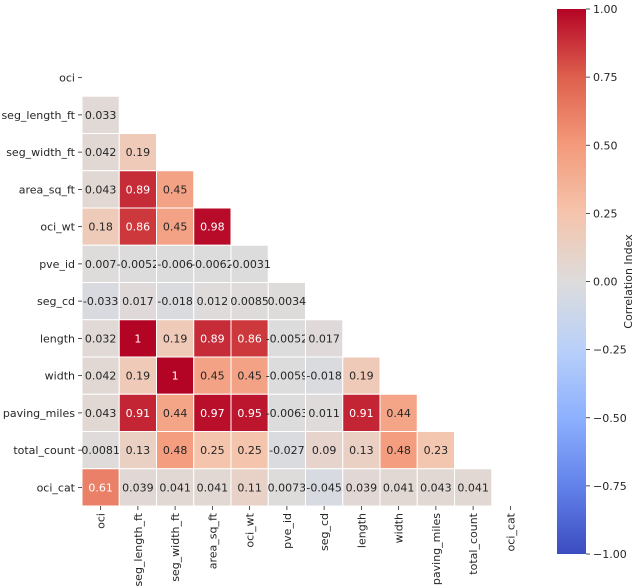 The height and width of the screenshot is (587, 641). I want to click on x-tick-label: oci_cat, so click(510, 531).